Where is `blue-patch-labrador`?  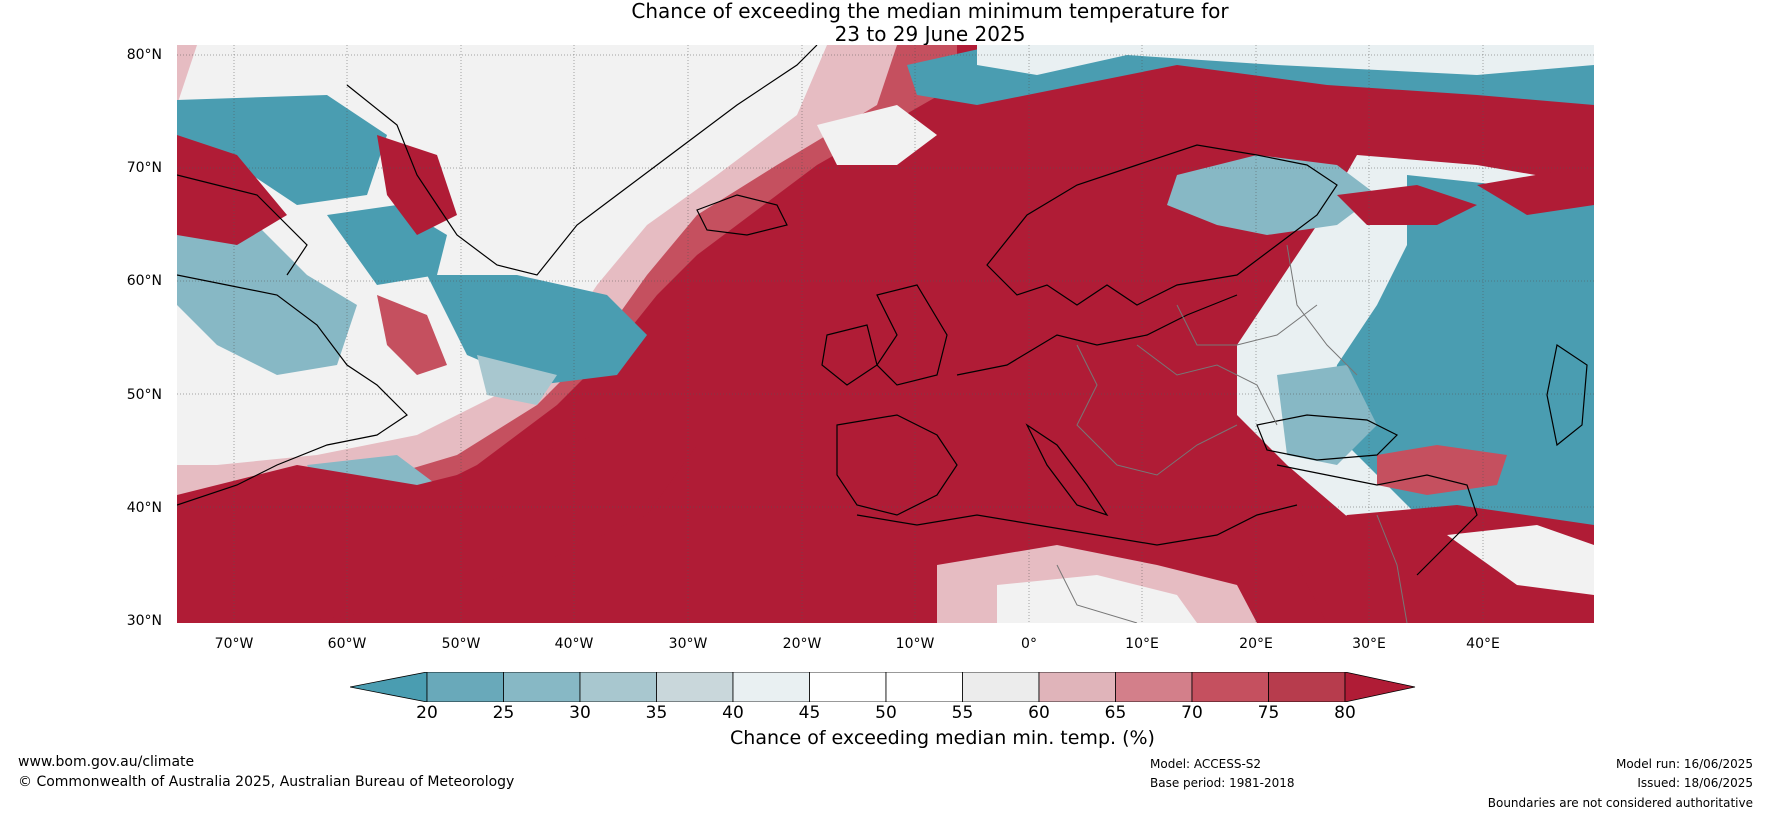 blue-patch-labrador is located at coordinates (267, 295).